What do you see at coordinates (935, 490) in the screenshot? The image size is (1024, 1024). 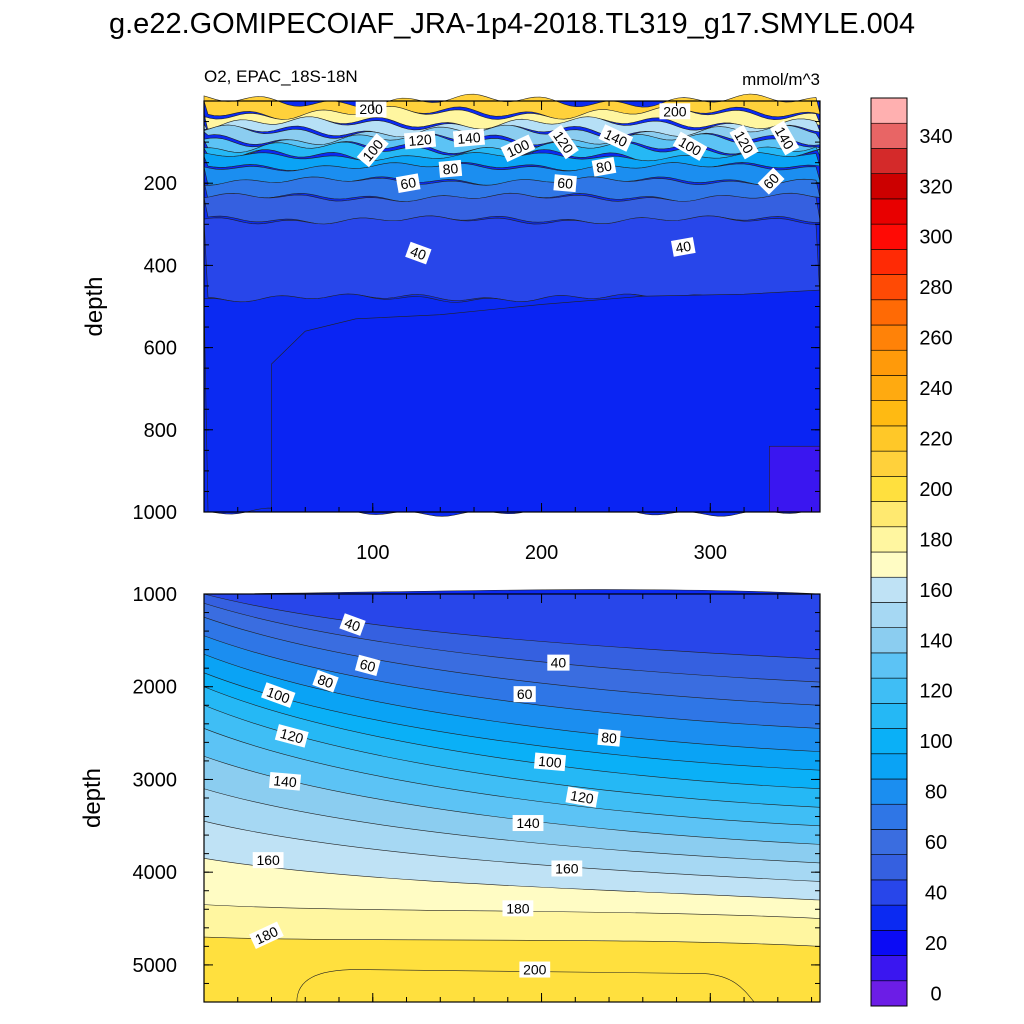 I see `colorbar-tick-label: 200` at bounding box center [935, 490].